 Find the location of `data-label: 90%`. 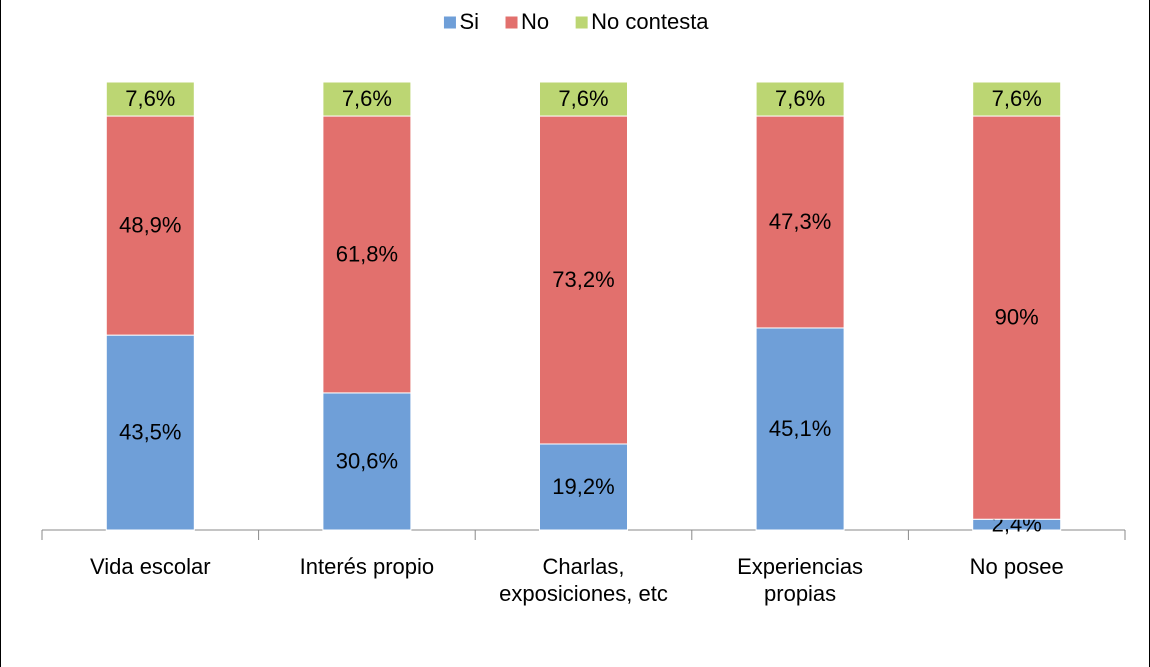

data-label: 90% is located at coordinates (1017, 316).